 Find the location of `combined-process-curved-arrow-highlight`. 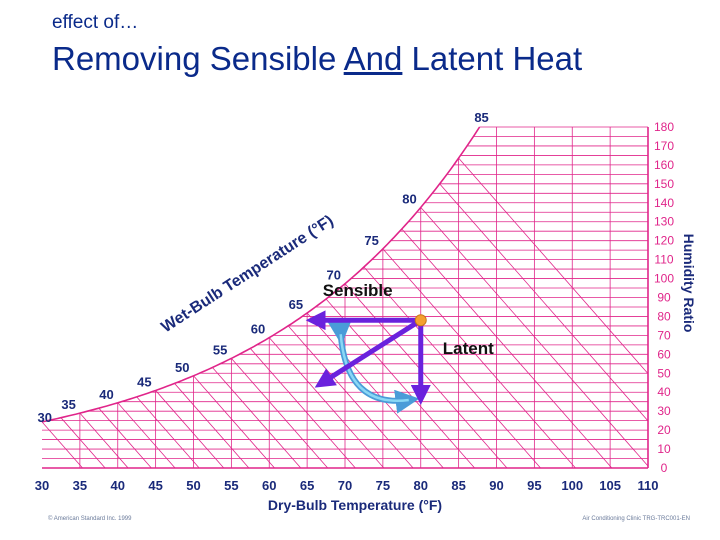

combined-process-curved-arrow-highlight is located at coordinates (374, 368).